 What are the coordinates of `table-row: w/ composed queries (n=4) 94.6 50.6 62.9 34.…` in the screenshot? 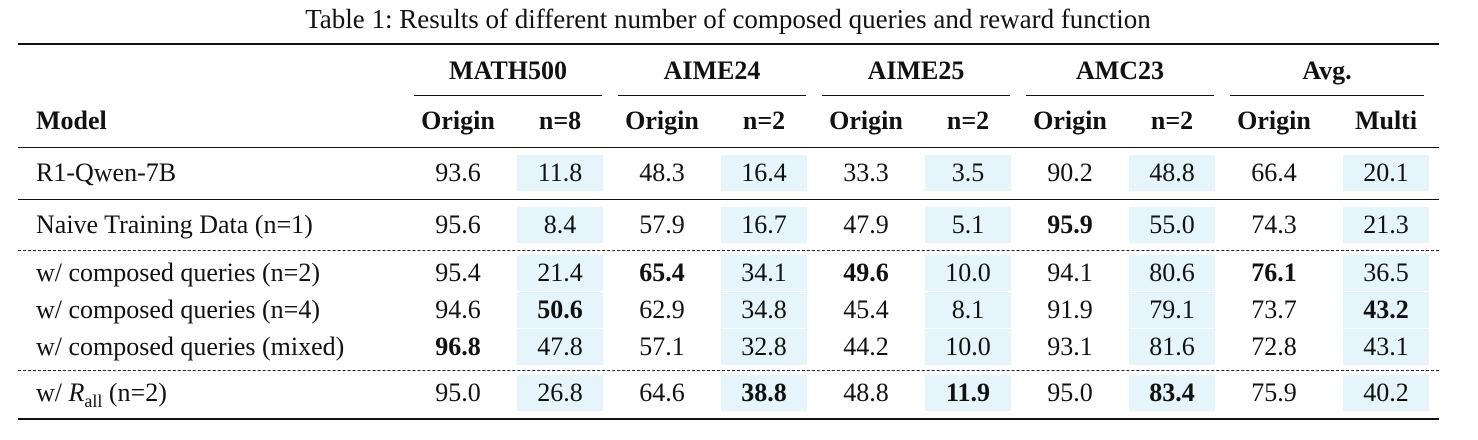 It's located at (739, 310).